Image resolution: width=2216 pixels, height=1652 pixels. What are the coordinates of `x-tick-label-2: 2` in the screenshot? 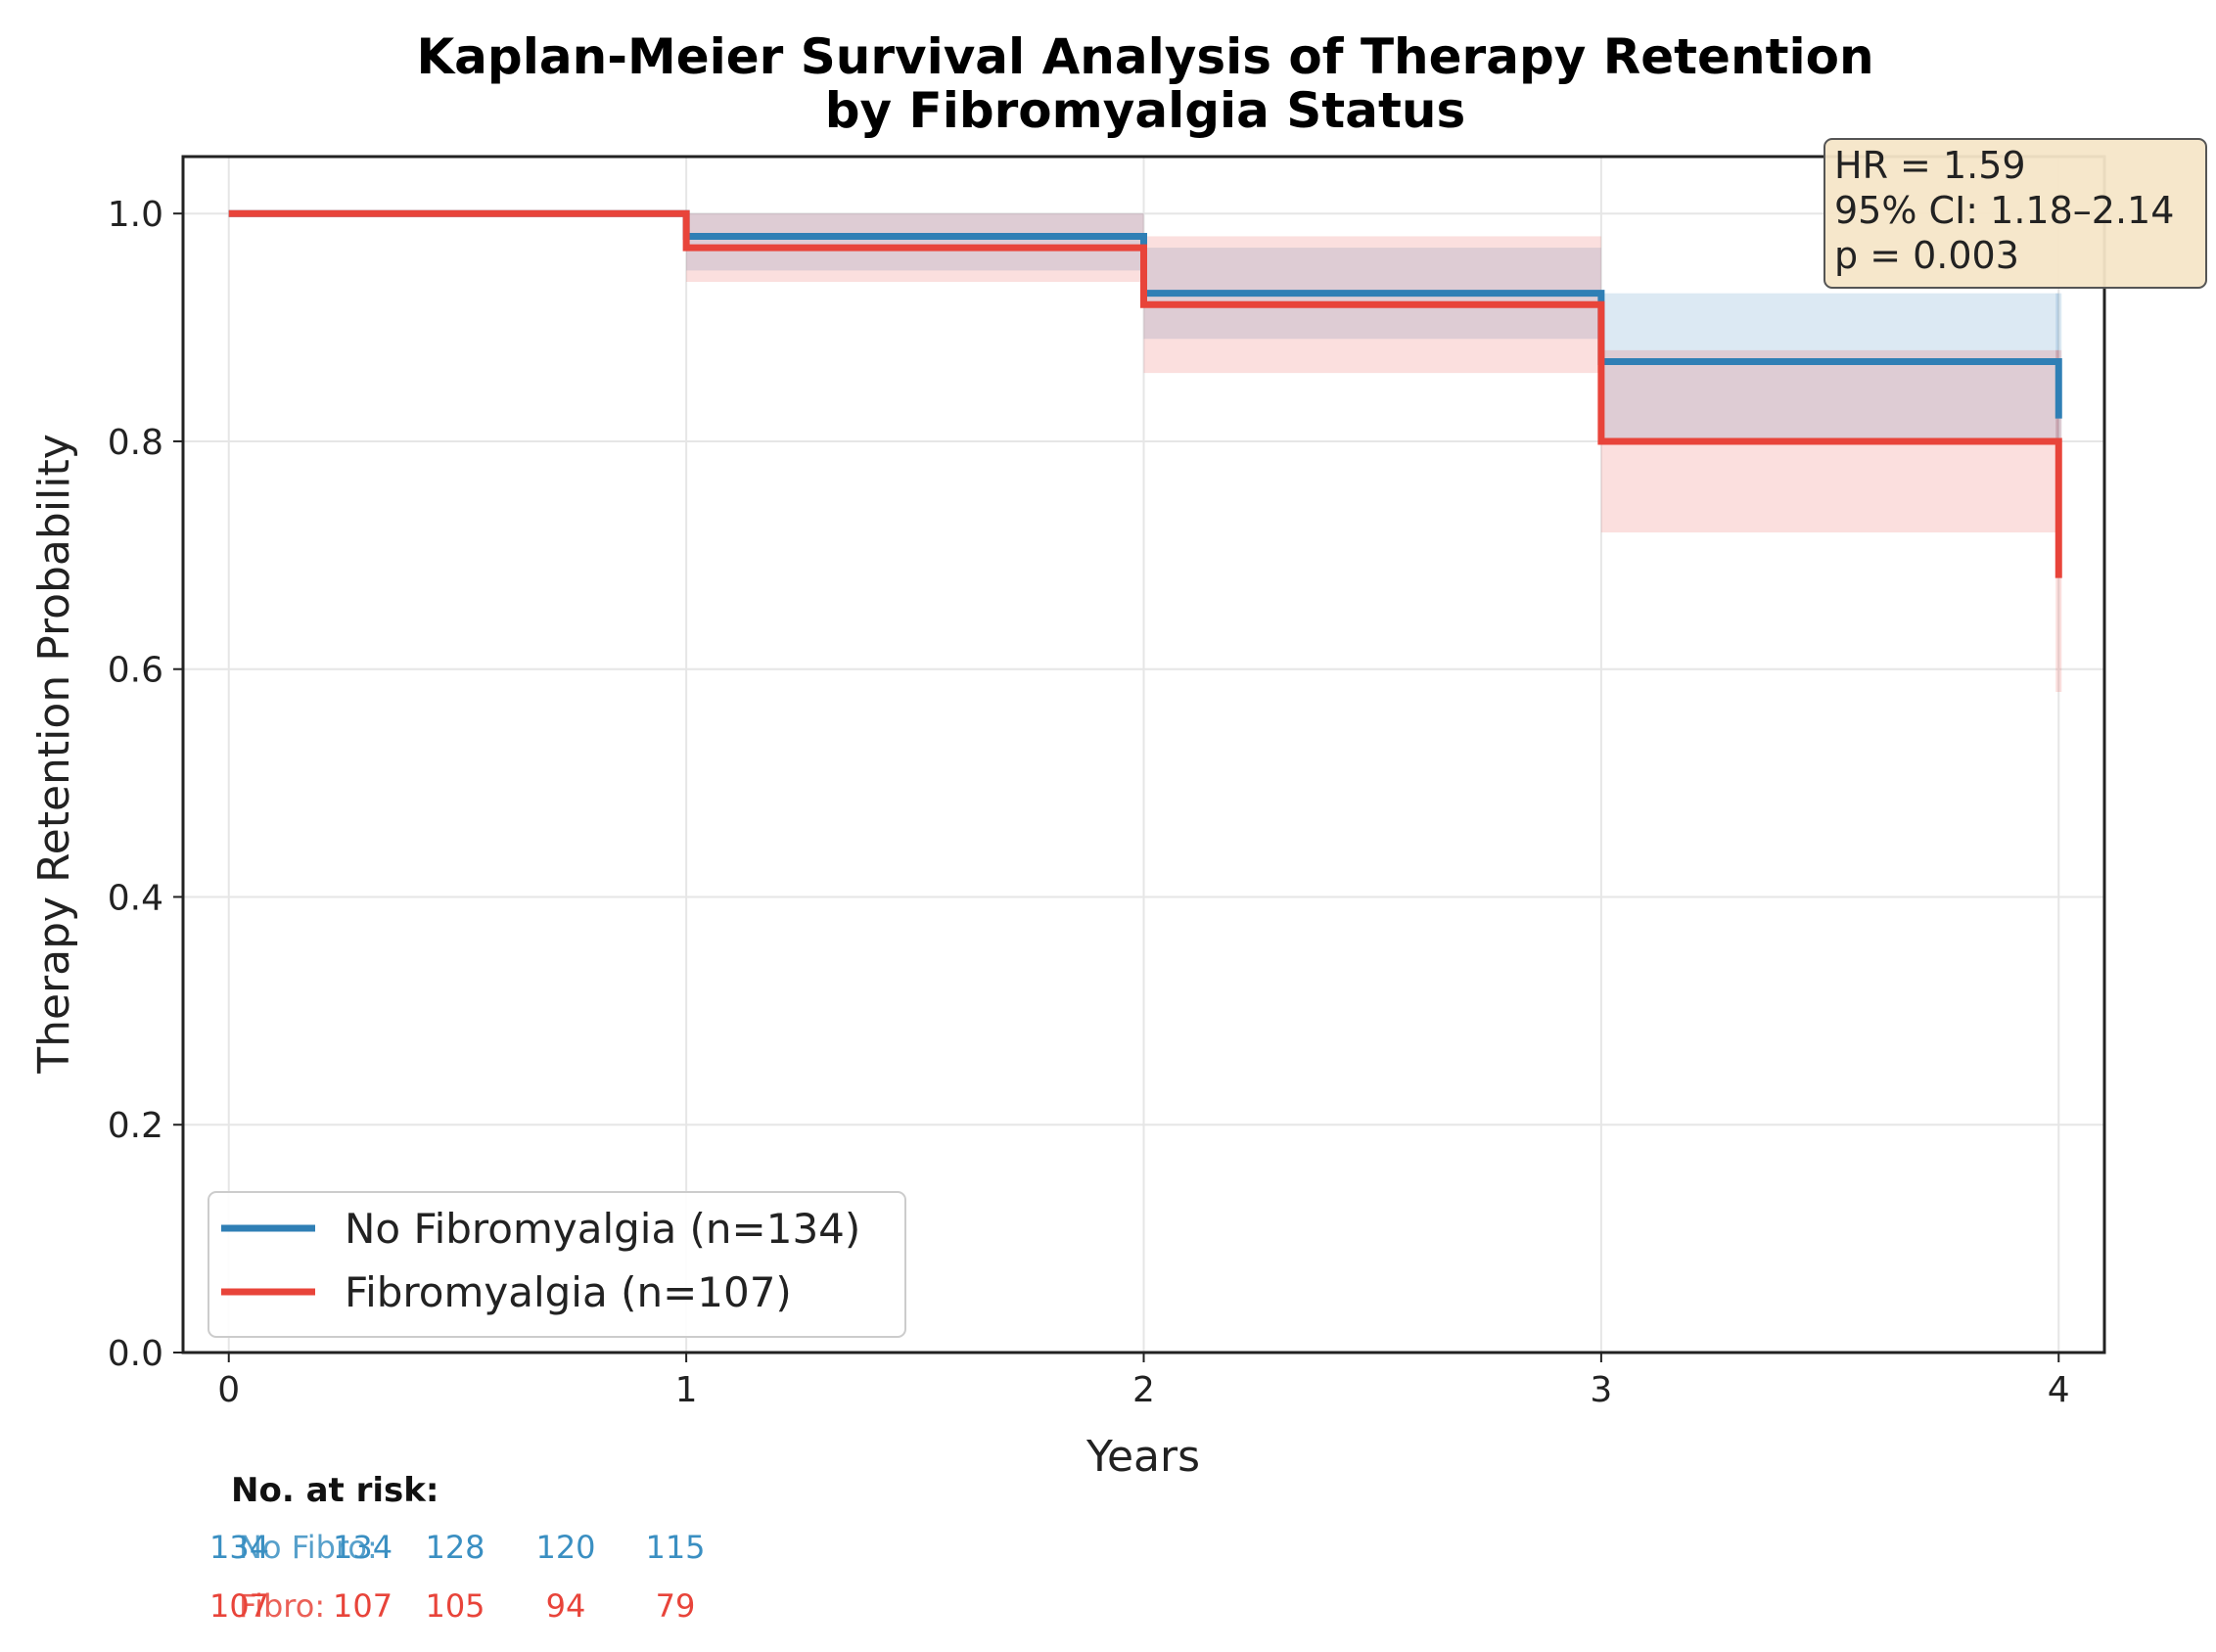 It's located at (1143, 1390).